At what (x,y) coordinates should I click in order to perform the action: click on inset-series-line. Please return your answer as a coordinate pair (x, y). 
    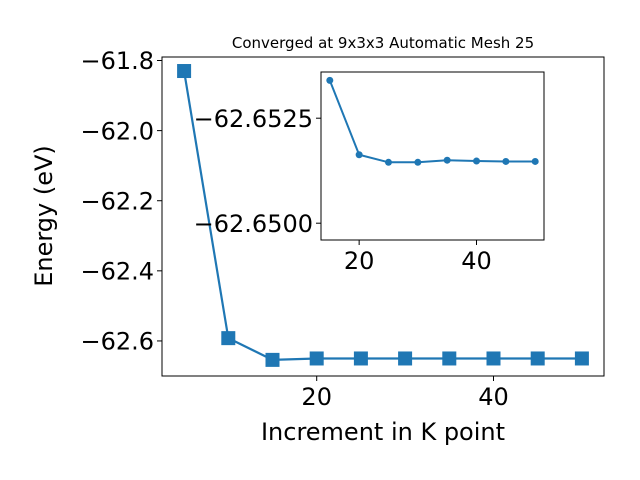
    Looking at the image, I should click on (432, 122).